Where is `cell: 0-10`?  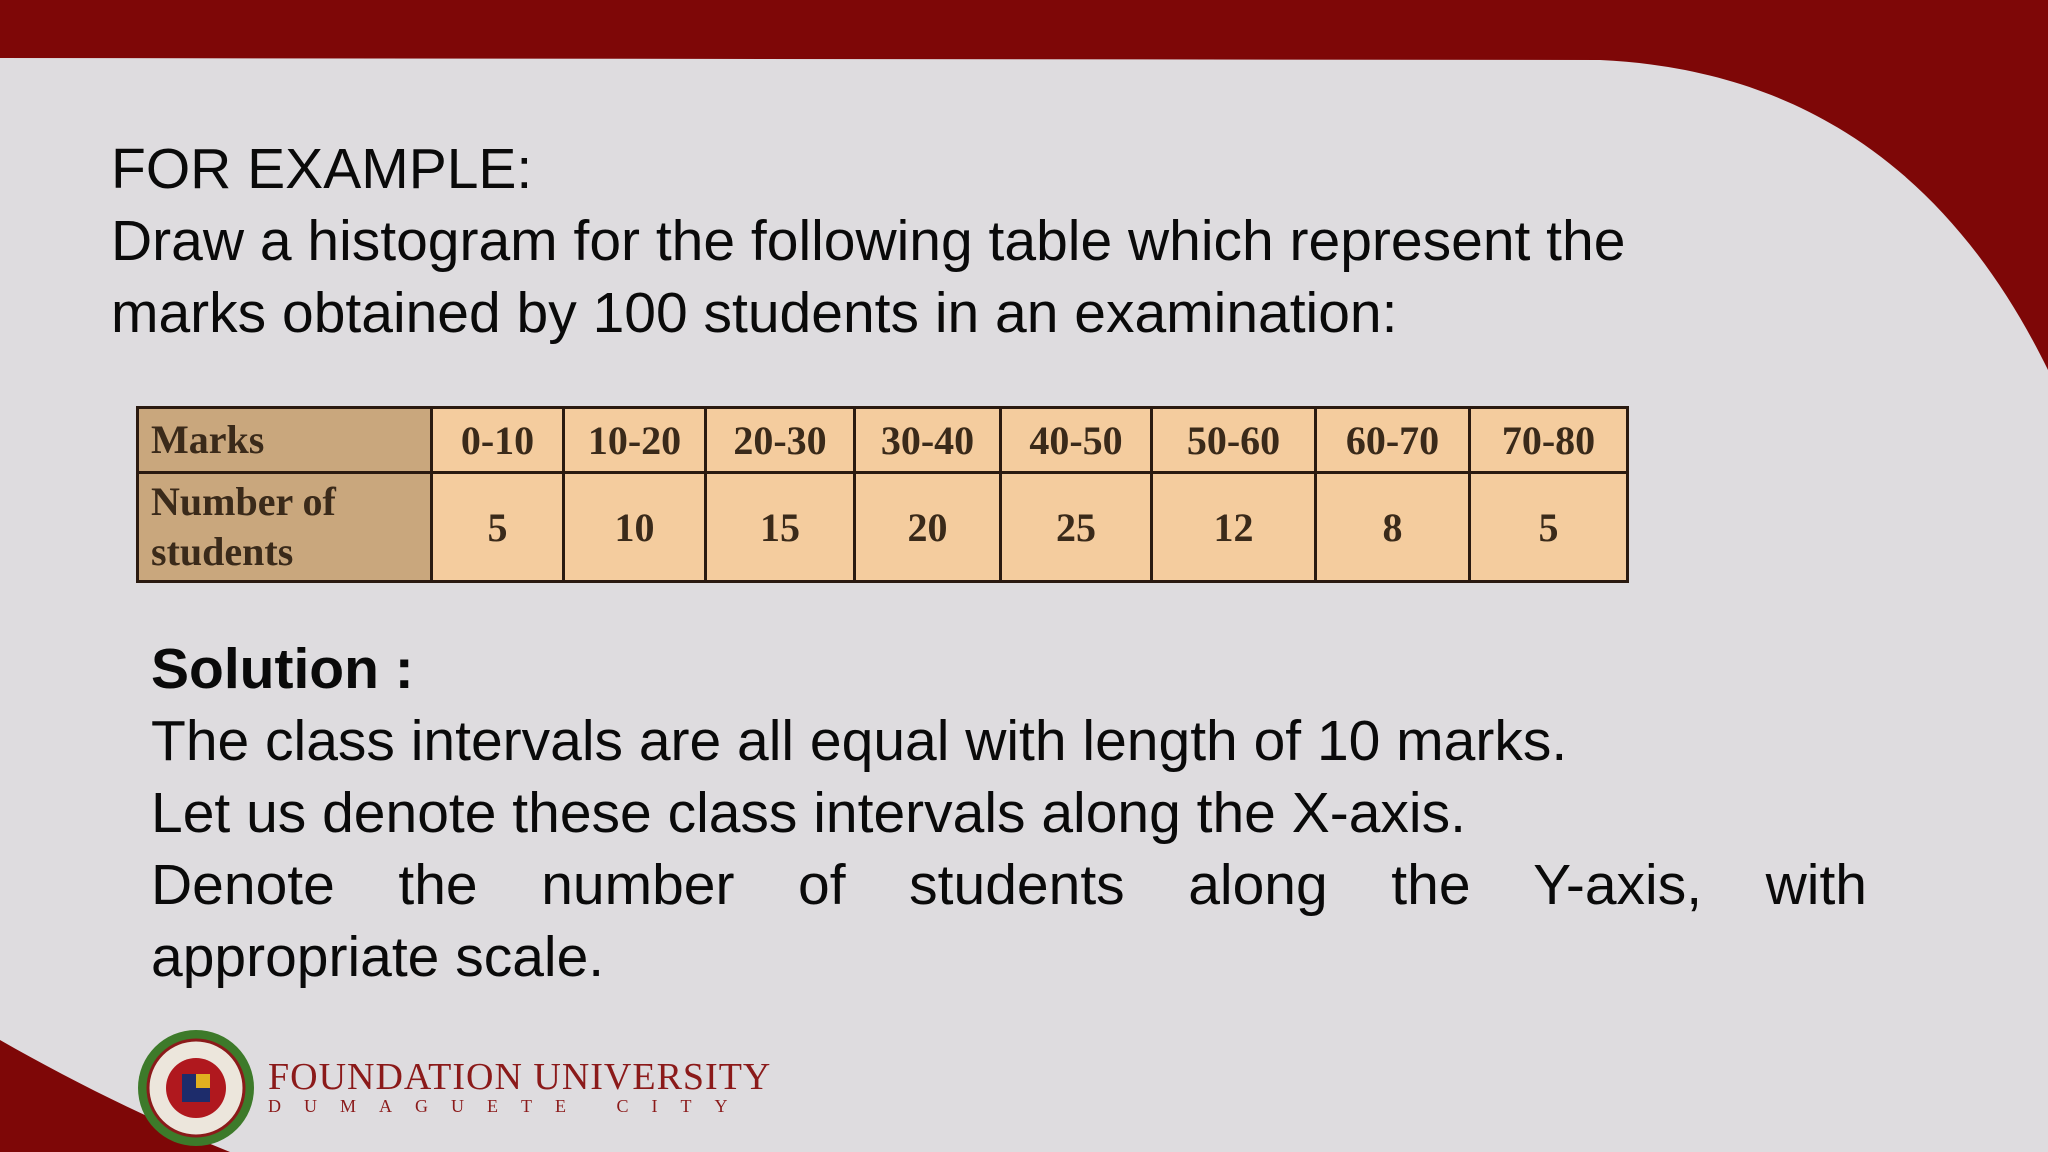
cell: 0-10 is located at coordinates (497, 440).